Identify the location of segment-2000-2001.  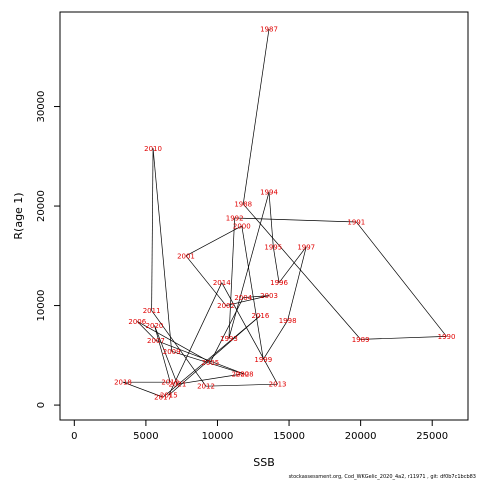
(213, 241).